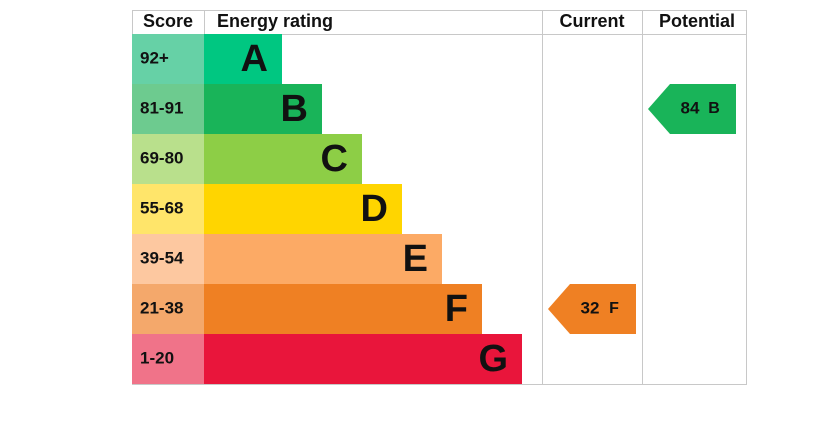 The image size is (840, 421). I want to click on potential-value: 84, so click(690, 107).